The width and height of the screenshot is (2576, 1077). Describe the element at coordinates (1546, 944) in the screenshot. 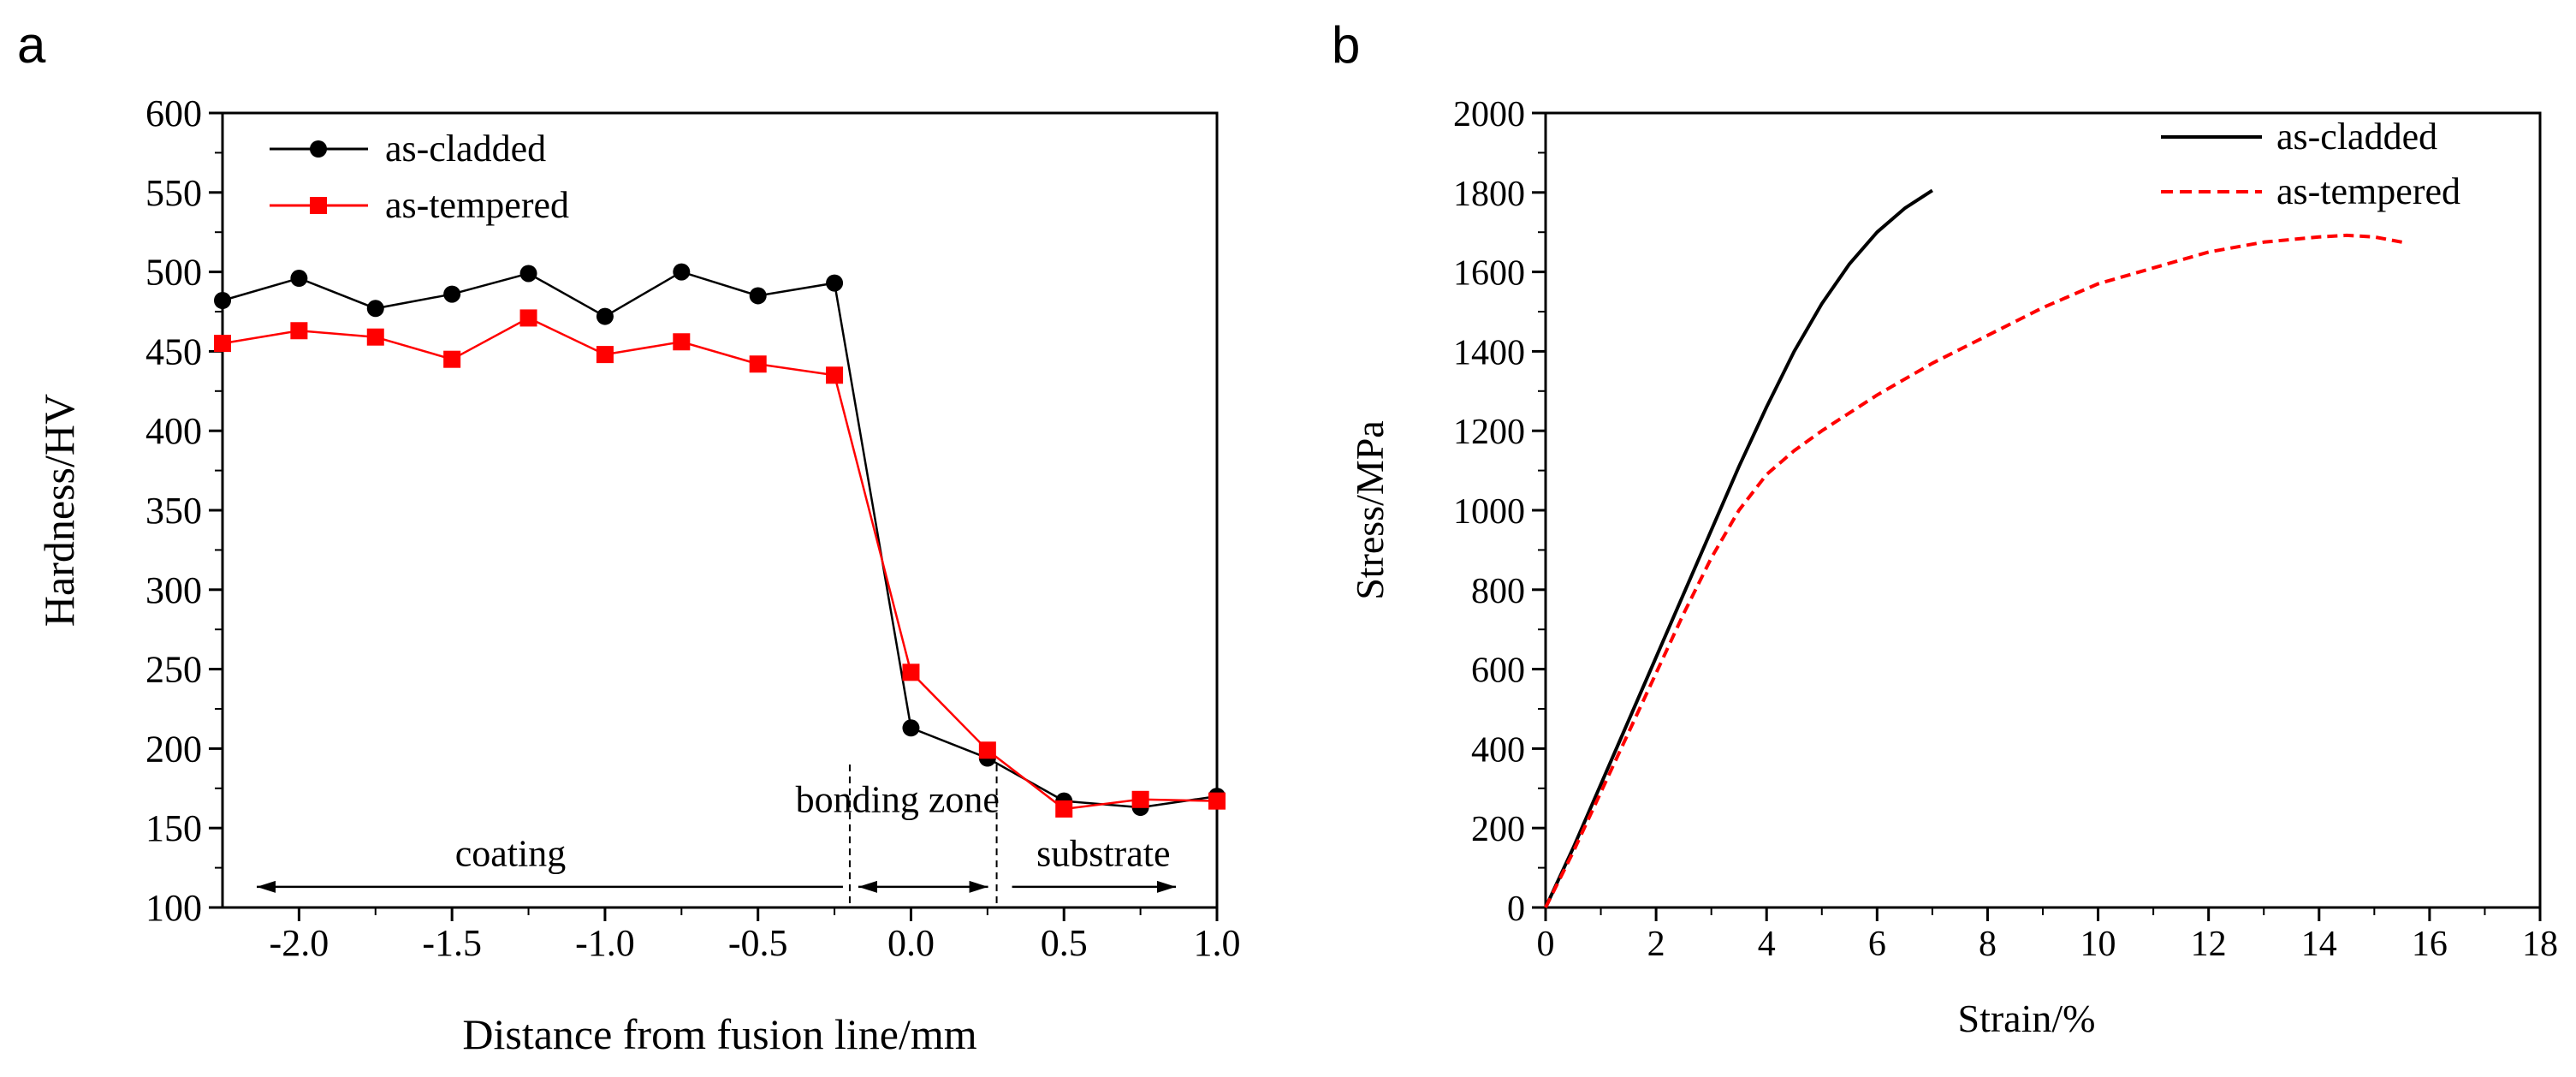

I see `x-tick-label: 0` at that location.